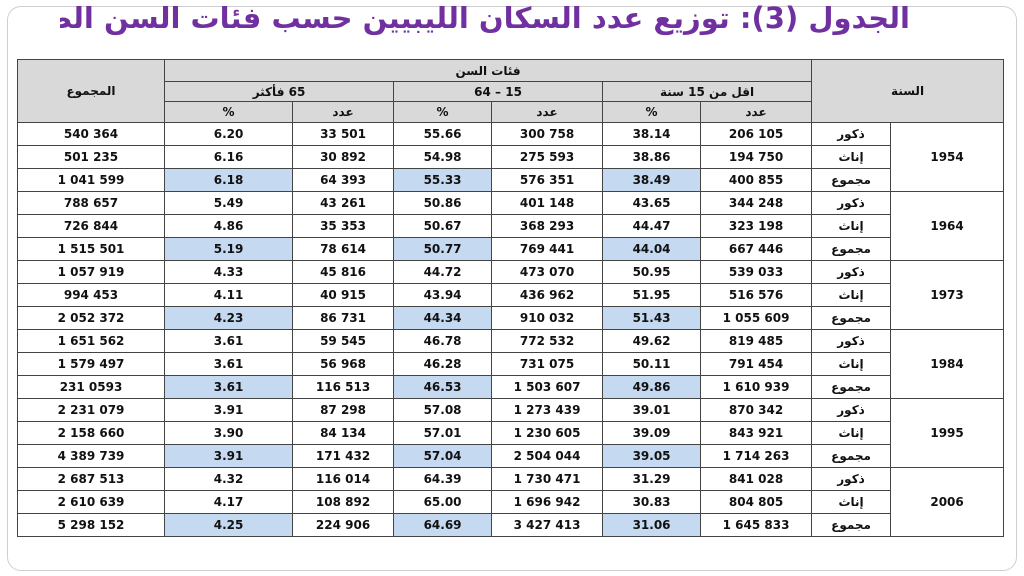  What do you see at coordinates (547, 295) in the screenshot?
I see `15-64-count-cell: 436 962` at bounding box center [547, 295].